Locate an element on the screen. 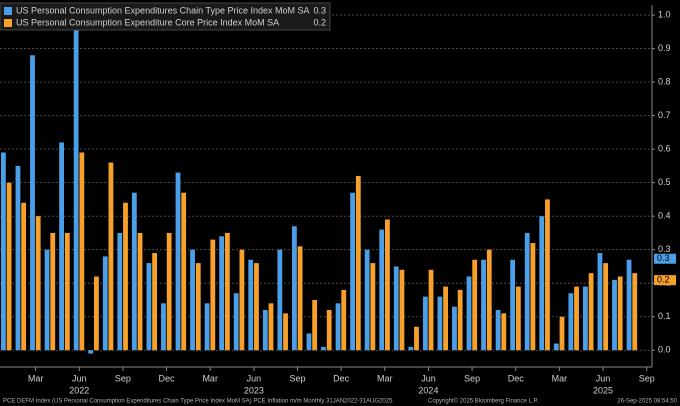 Image resolution: width=680 pixels, height=406 pixels. y-tick-label: 0.1 is located at coordinates (664, 316).